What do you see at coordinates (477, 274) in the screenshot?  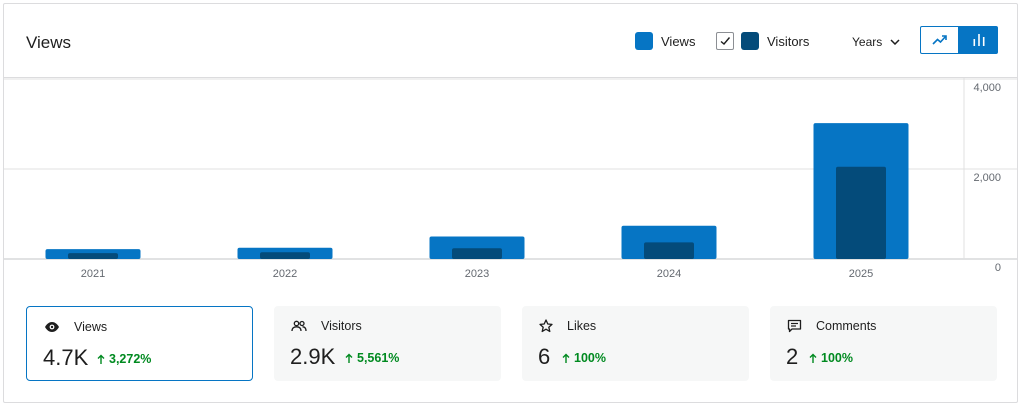 I see `x-tick-label: 2023` at bounding box center [477, 274].